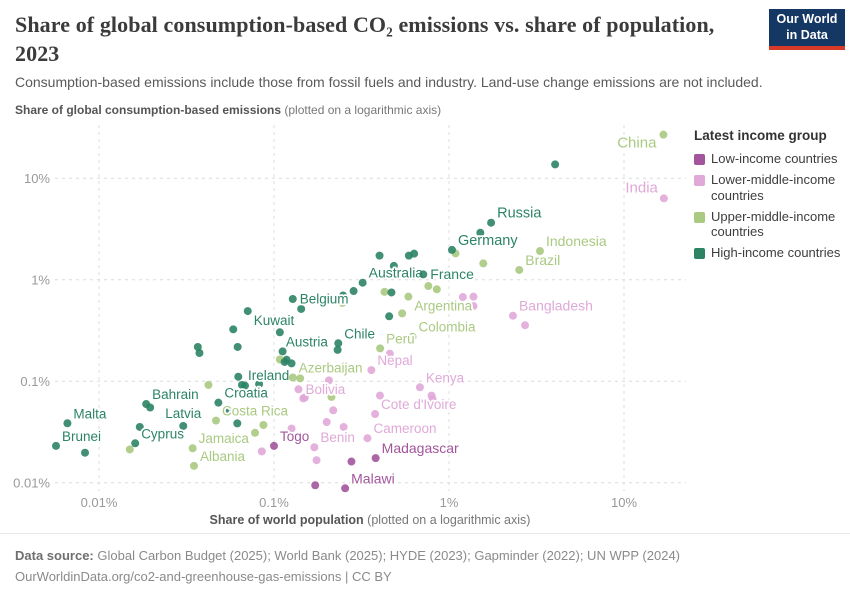 This screenshot has height=600, width=850. Describe the element at coordinates (247, 393) in the screenshot. I see `country-label-Croatia: Croatia` at that location.